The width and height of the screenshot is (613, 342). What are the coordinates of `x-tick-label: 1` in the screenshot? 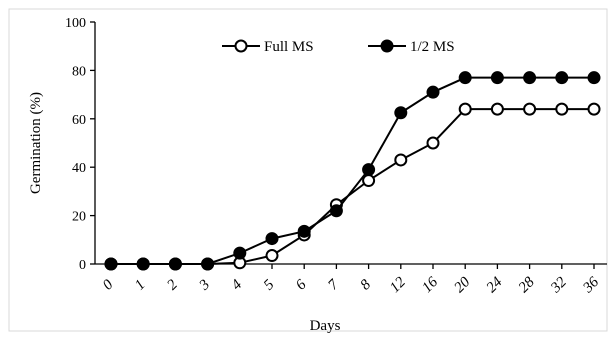 It's located at (140, 285).